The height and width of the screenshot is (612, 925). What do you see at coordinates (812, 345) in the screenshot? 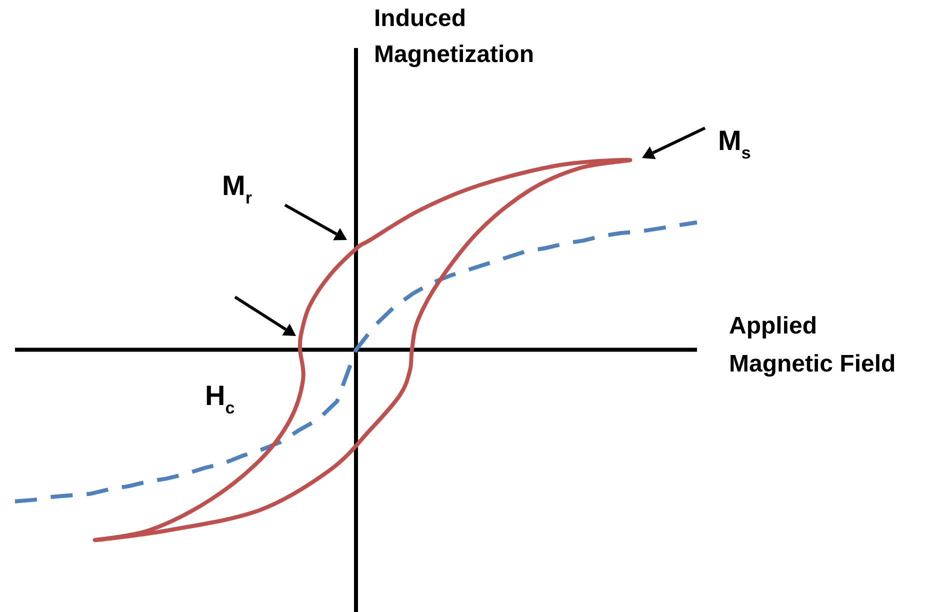
I see `x-axis-title: Applied Magnetic Field` at bounding box center [812, 345].